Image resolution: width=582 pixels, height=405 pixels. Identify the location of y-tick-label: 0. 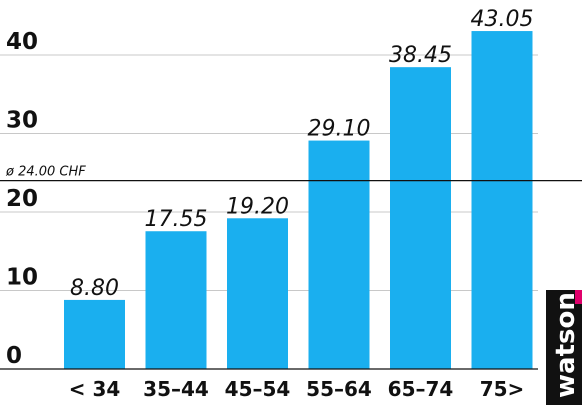
(14, 356).